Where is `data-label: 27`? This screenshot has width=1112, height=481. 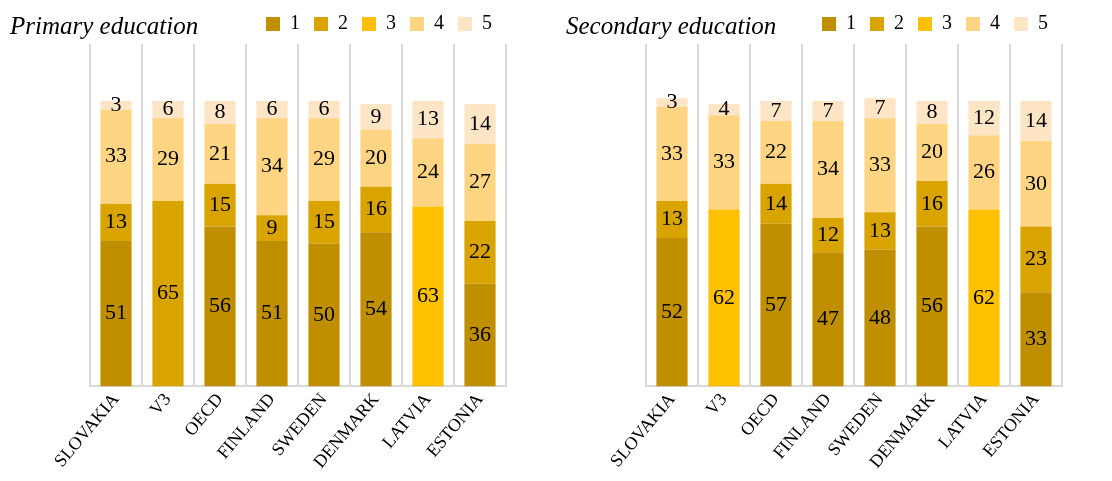 data-label: 27 is located at coordinates (480, 181).